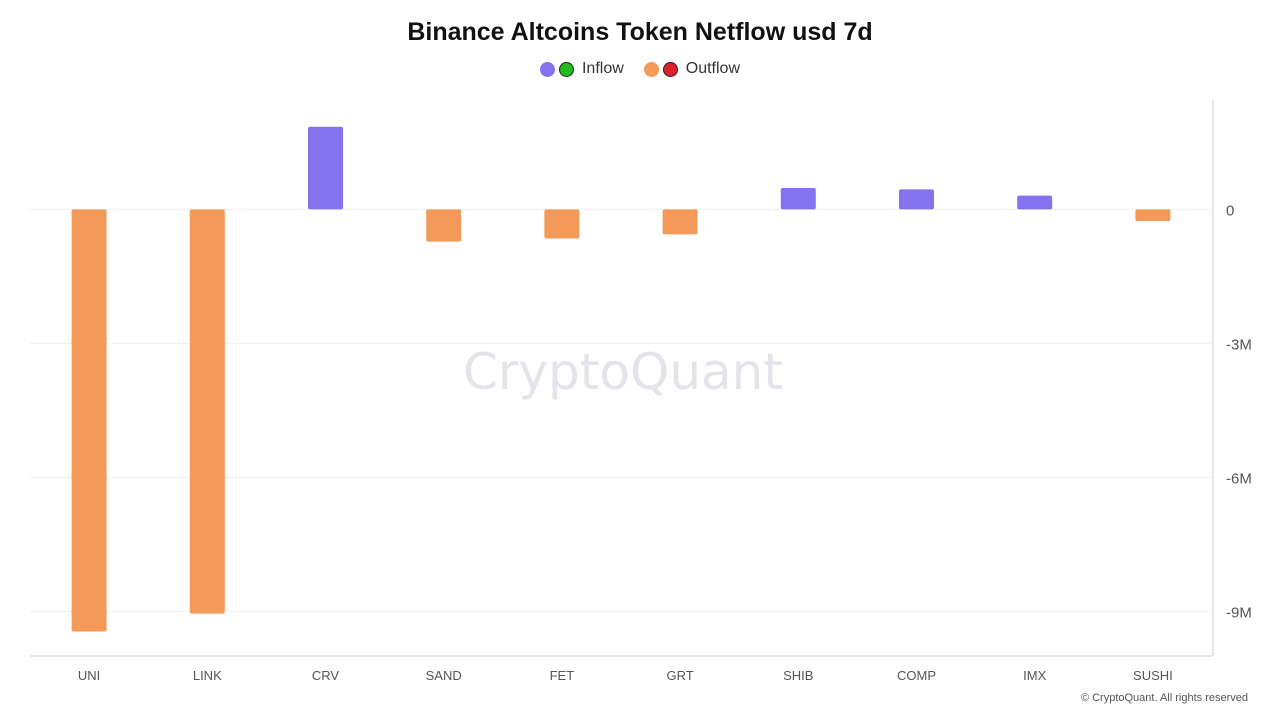 This screenshot has height=720, width=1280. I want to click on copyright-notice: © CryptoQuant. All rights reserved, so click(1164, 698).